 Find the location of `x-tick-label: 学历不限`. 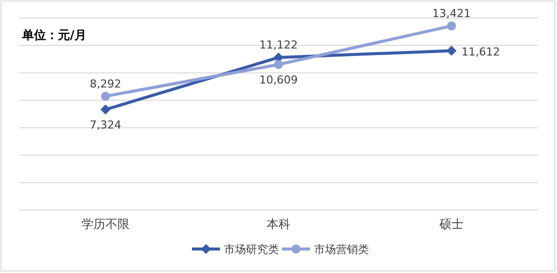

x-tick-label: 学历不限 is located at coordinates (106, 224).